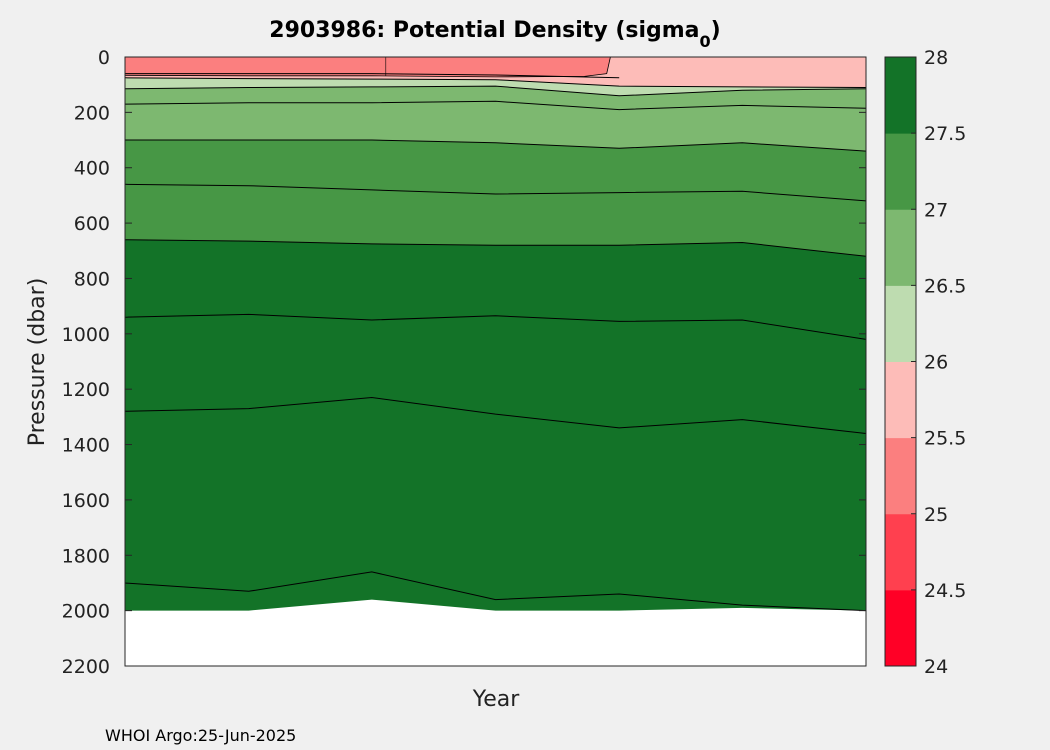 The width and height of the screenshot is (1050, 750). What do you see at coordinates (936, 667) in the screenshot?
I see `colorbar-tick-label: 24` at bounding box center [936, 667].